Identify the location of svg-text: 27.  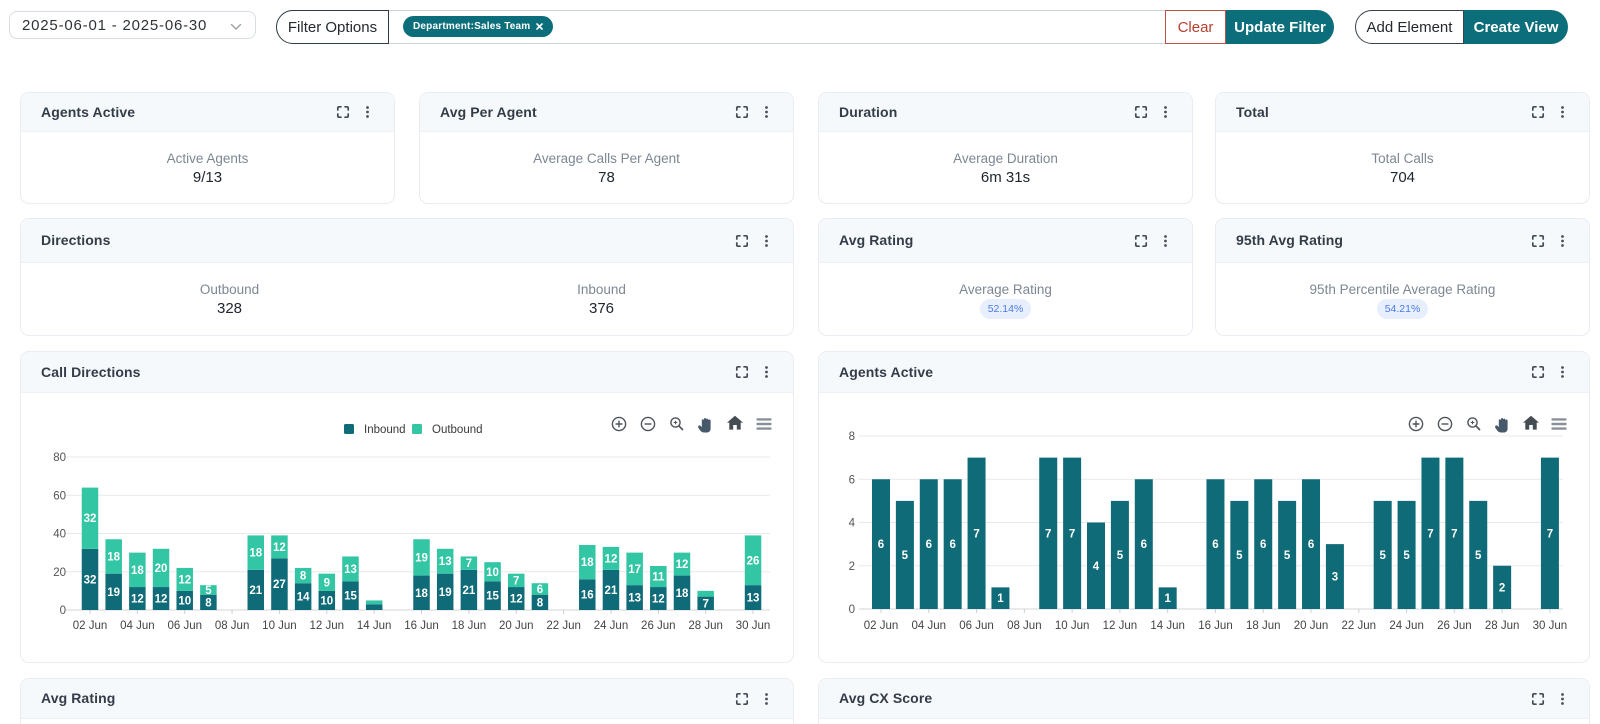
(279, 585).